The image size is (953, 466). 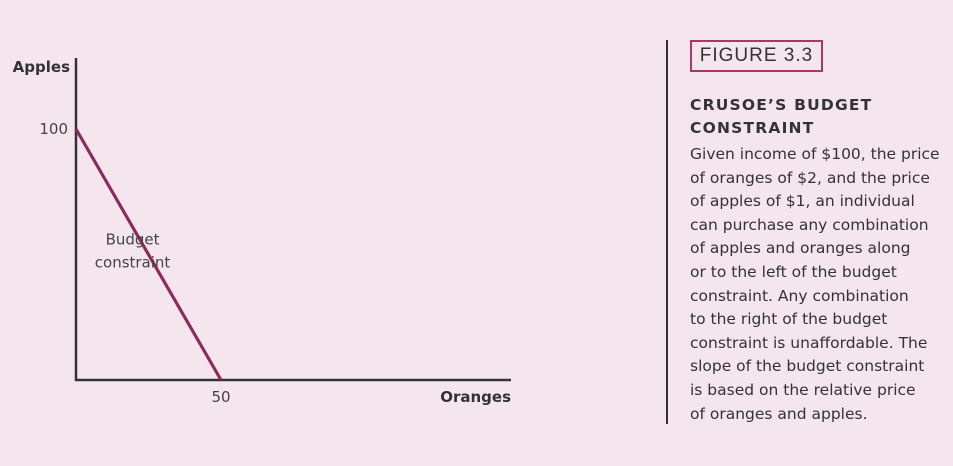 I want to click on annotation-line: Budget, so click(x=133, y=239).